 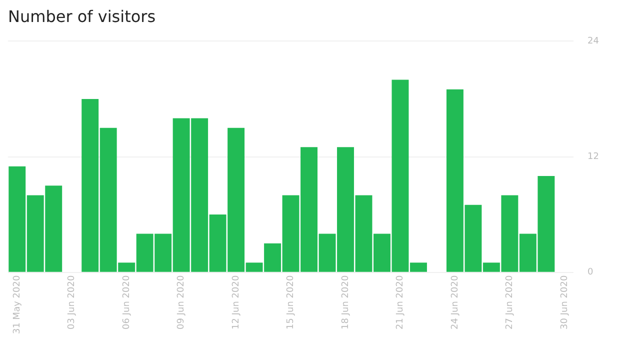 What do you see at coordinates (82, 16) in the screenshot?
I see `chart-title: Number of visitors` at bounding box center [82, 16].